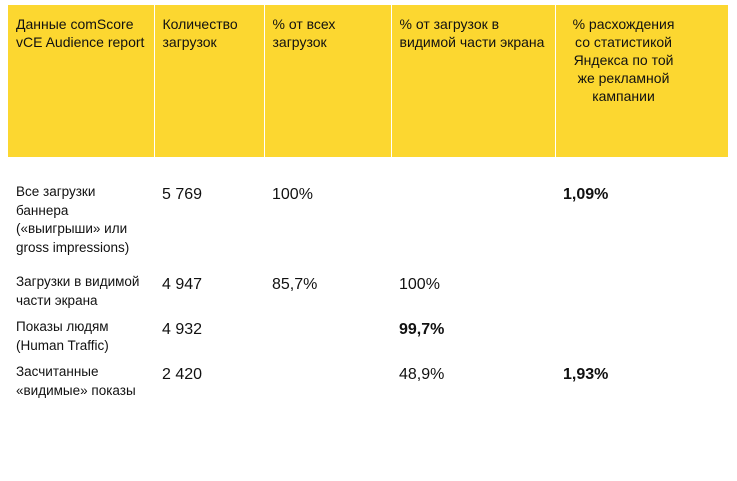 This screenshot has height=481, width=737. I want to click on header-pct-all: % от всех загрузок, so click(328, 81).